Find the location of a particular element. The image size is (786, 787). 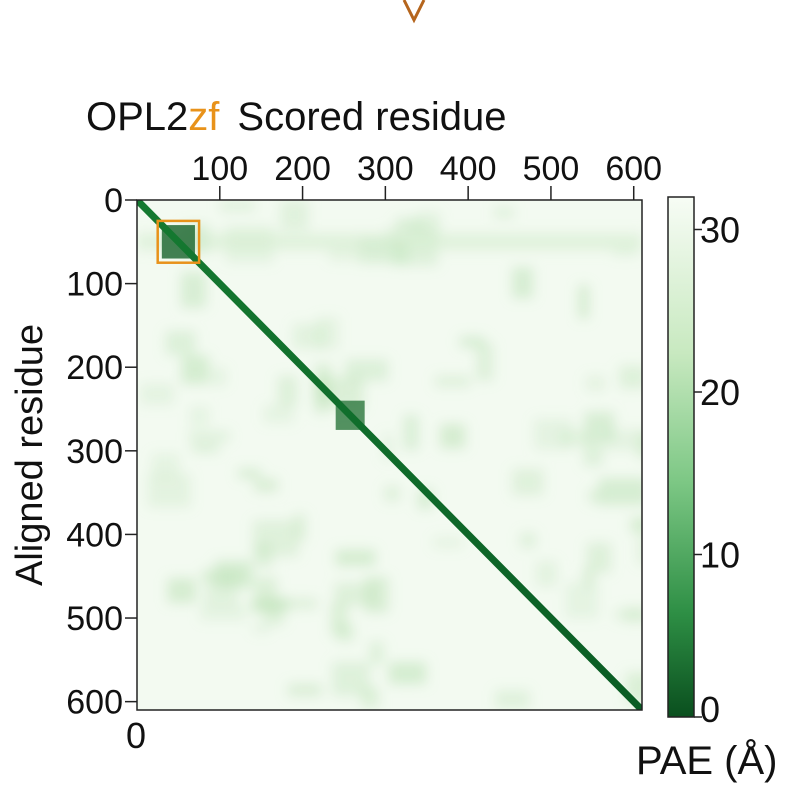

x-tick-label: 600 is located at coordinates (633, 169).